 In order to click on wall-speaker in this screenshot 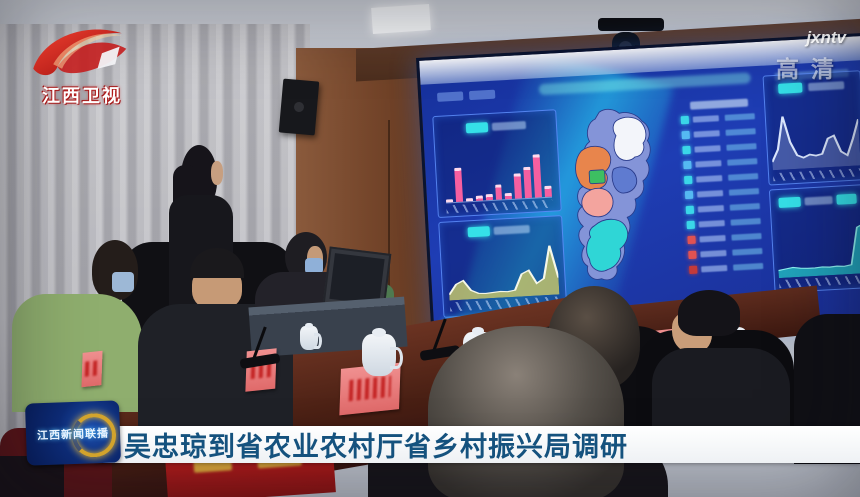, I will do `click(299, 107)`.